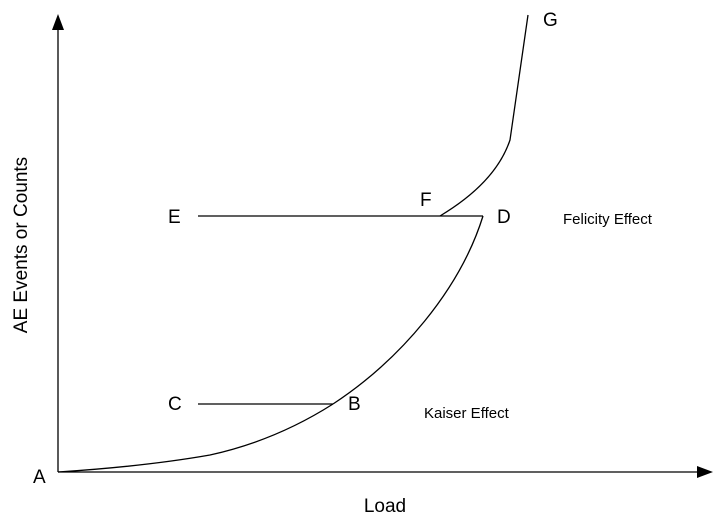  I want to click on curve-fg, so click(484, 115).